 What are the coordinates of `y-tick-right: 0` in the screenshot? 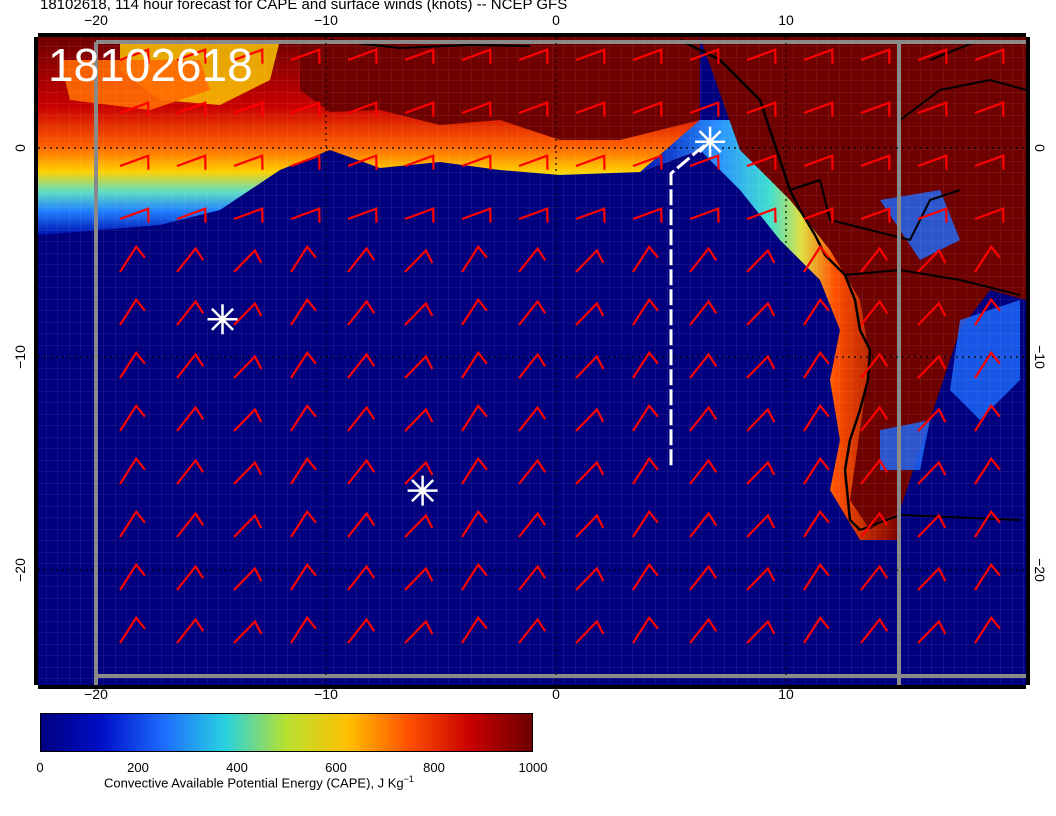 It's located at (1040, 148).